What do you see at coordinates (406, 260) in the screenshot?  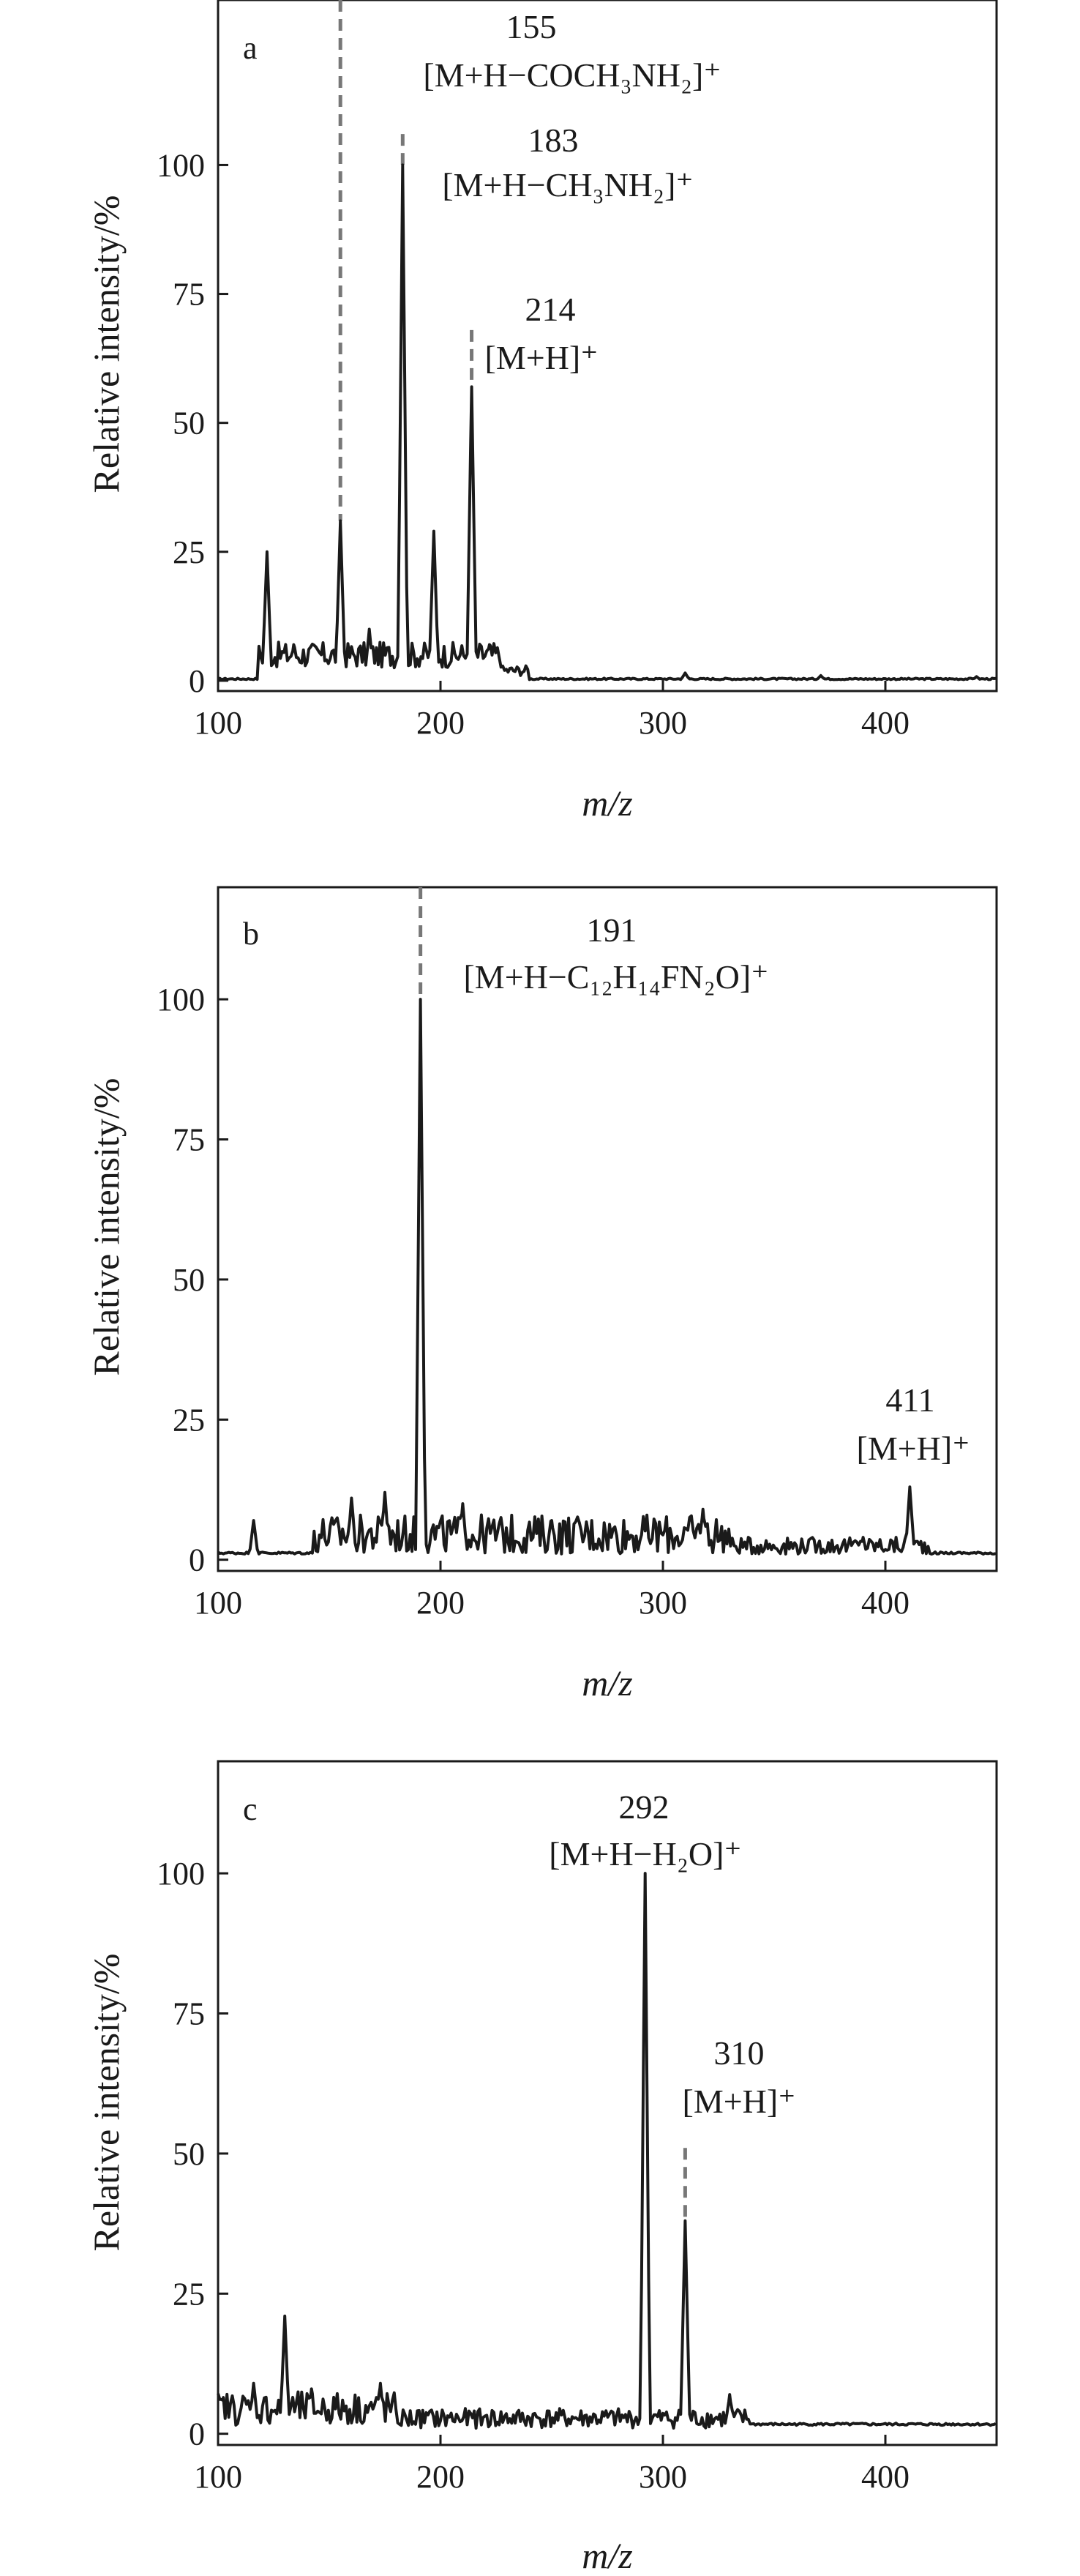 I see `peak-markers` at bounding box center [406, 260].